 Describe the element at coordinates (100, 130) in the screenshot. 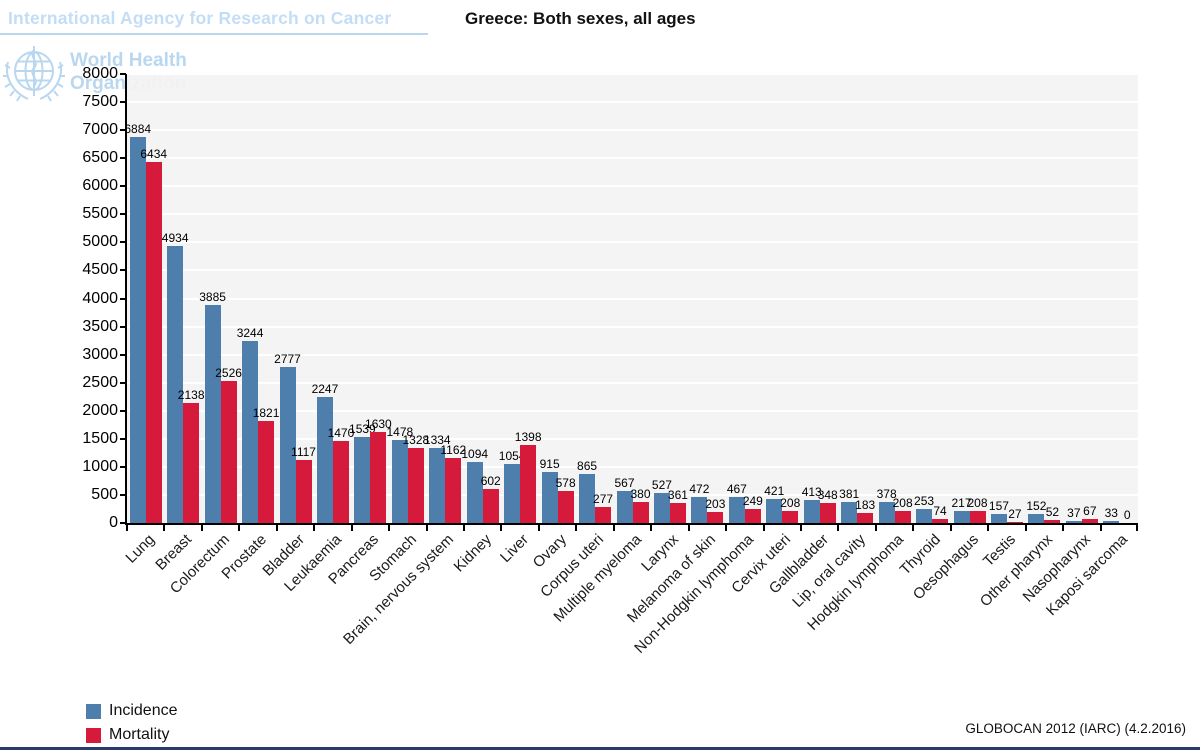

I see `y-axis-tick-label: 7000` at that location.